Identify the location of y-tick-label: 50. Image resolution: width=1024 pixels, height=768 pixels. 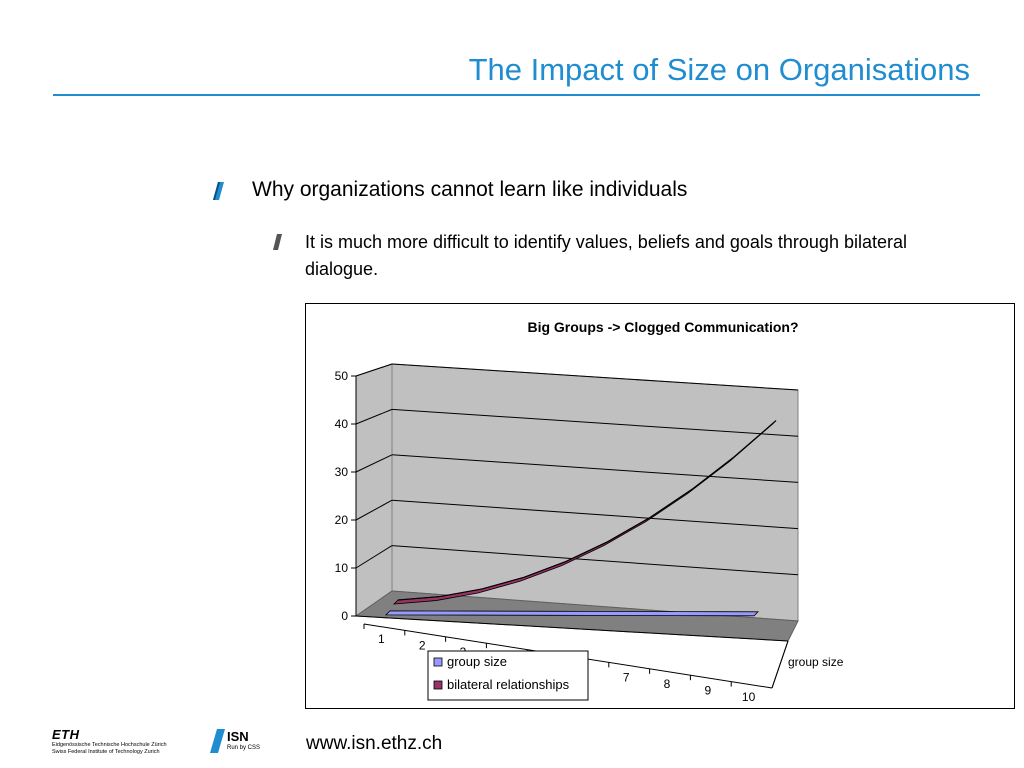
(342, 376).